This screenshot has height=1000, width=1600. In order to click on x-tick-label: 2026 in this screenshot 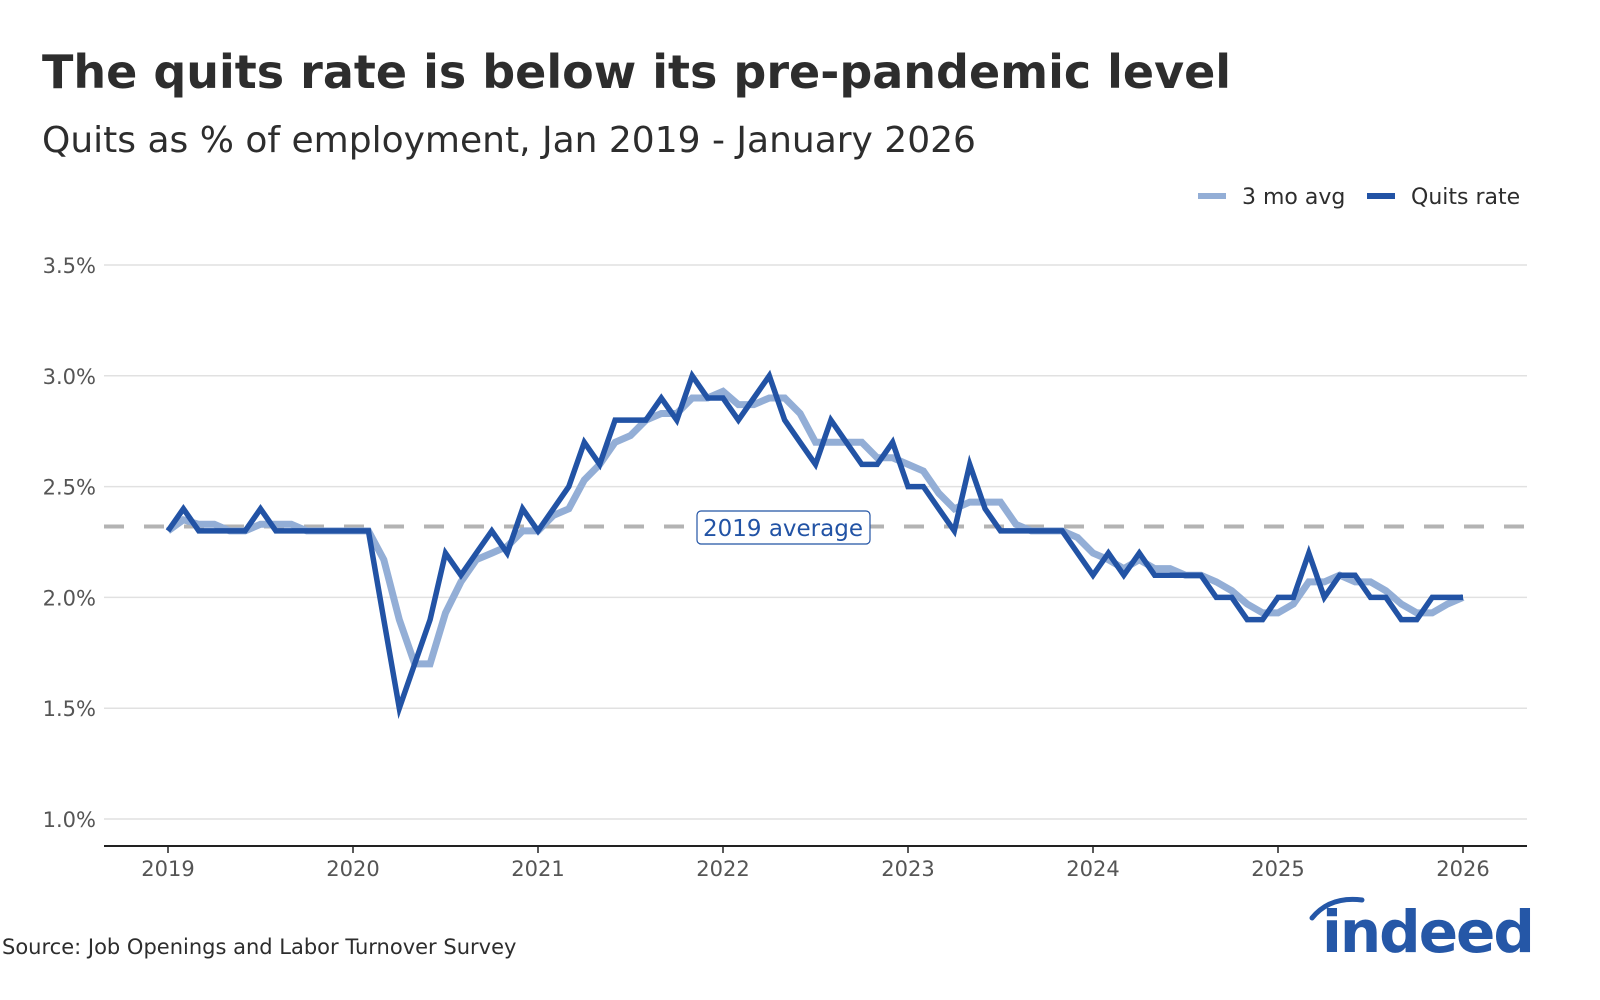, I will do `click(1462, 869)`.